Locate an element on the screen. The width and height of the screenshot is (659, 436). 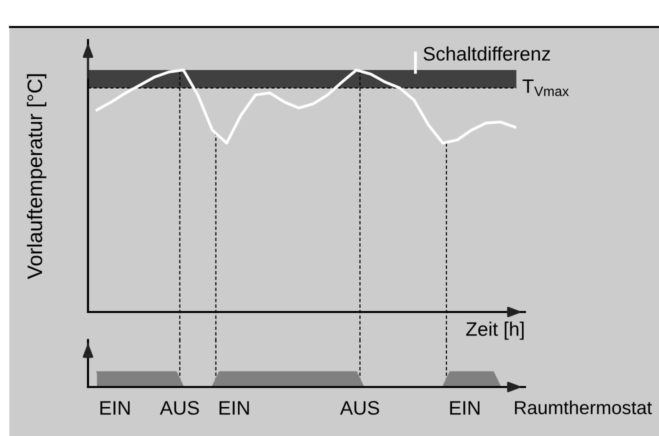
y-axis-title: Vorlauftemperatur [°C] is located at coordinates (36, 177).